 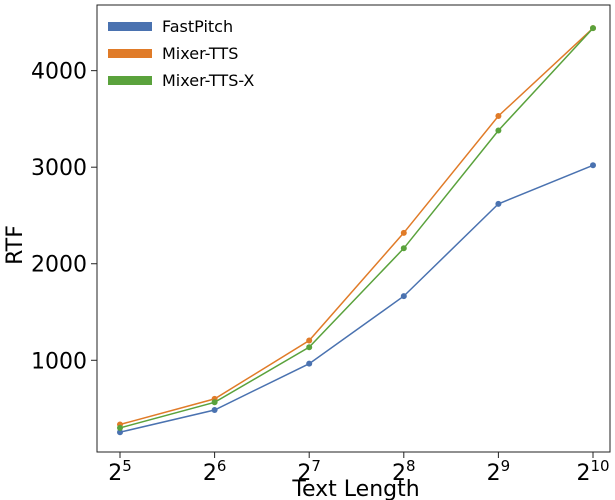 What do you see at coordinates (359, 469) in the screenshot?
I see `x-axis: 25 26 27 28 29 210` at bounding box center [359, 469].